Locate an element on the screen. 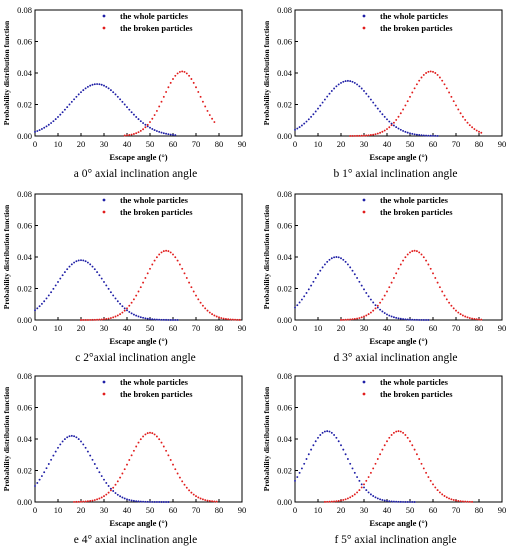  legend-label: the whole particles is located at coordinates (414, 382).